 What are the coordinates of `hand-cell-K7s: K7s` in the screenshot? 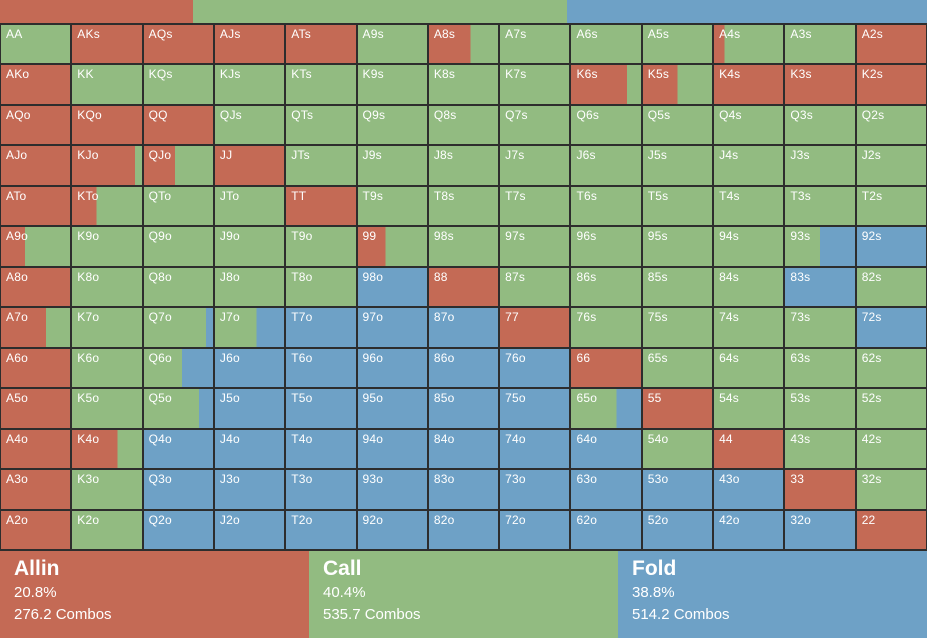 It's located at (535, 84).